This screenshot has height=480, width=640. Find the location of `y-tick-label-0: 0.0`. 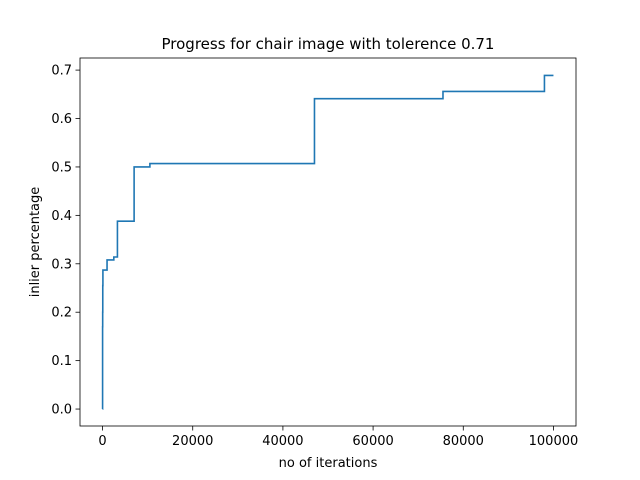

y-tick-label-0: 0.0 is located at coordinates (61, 410).